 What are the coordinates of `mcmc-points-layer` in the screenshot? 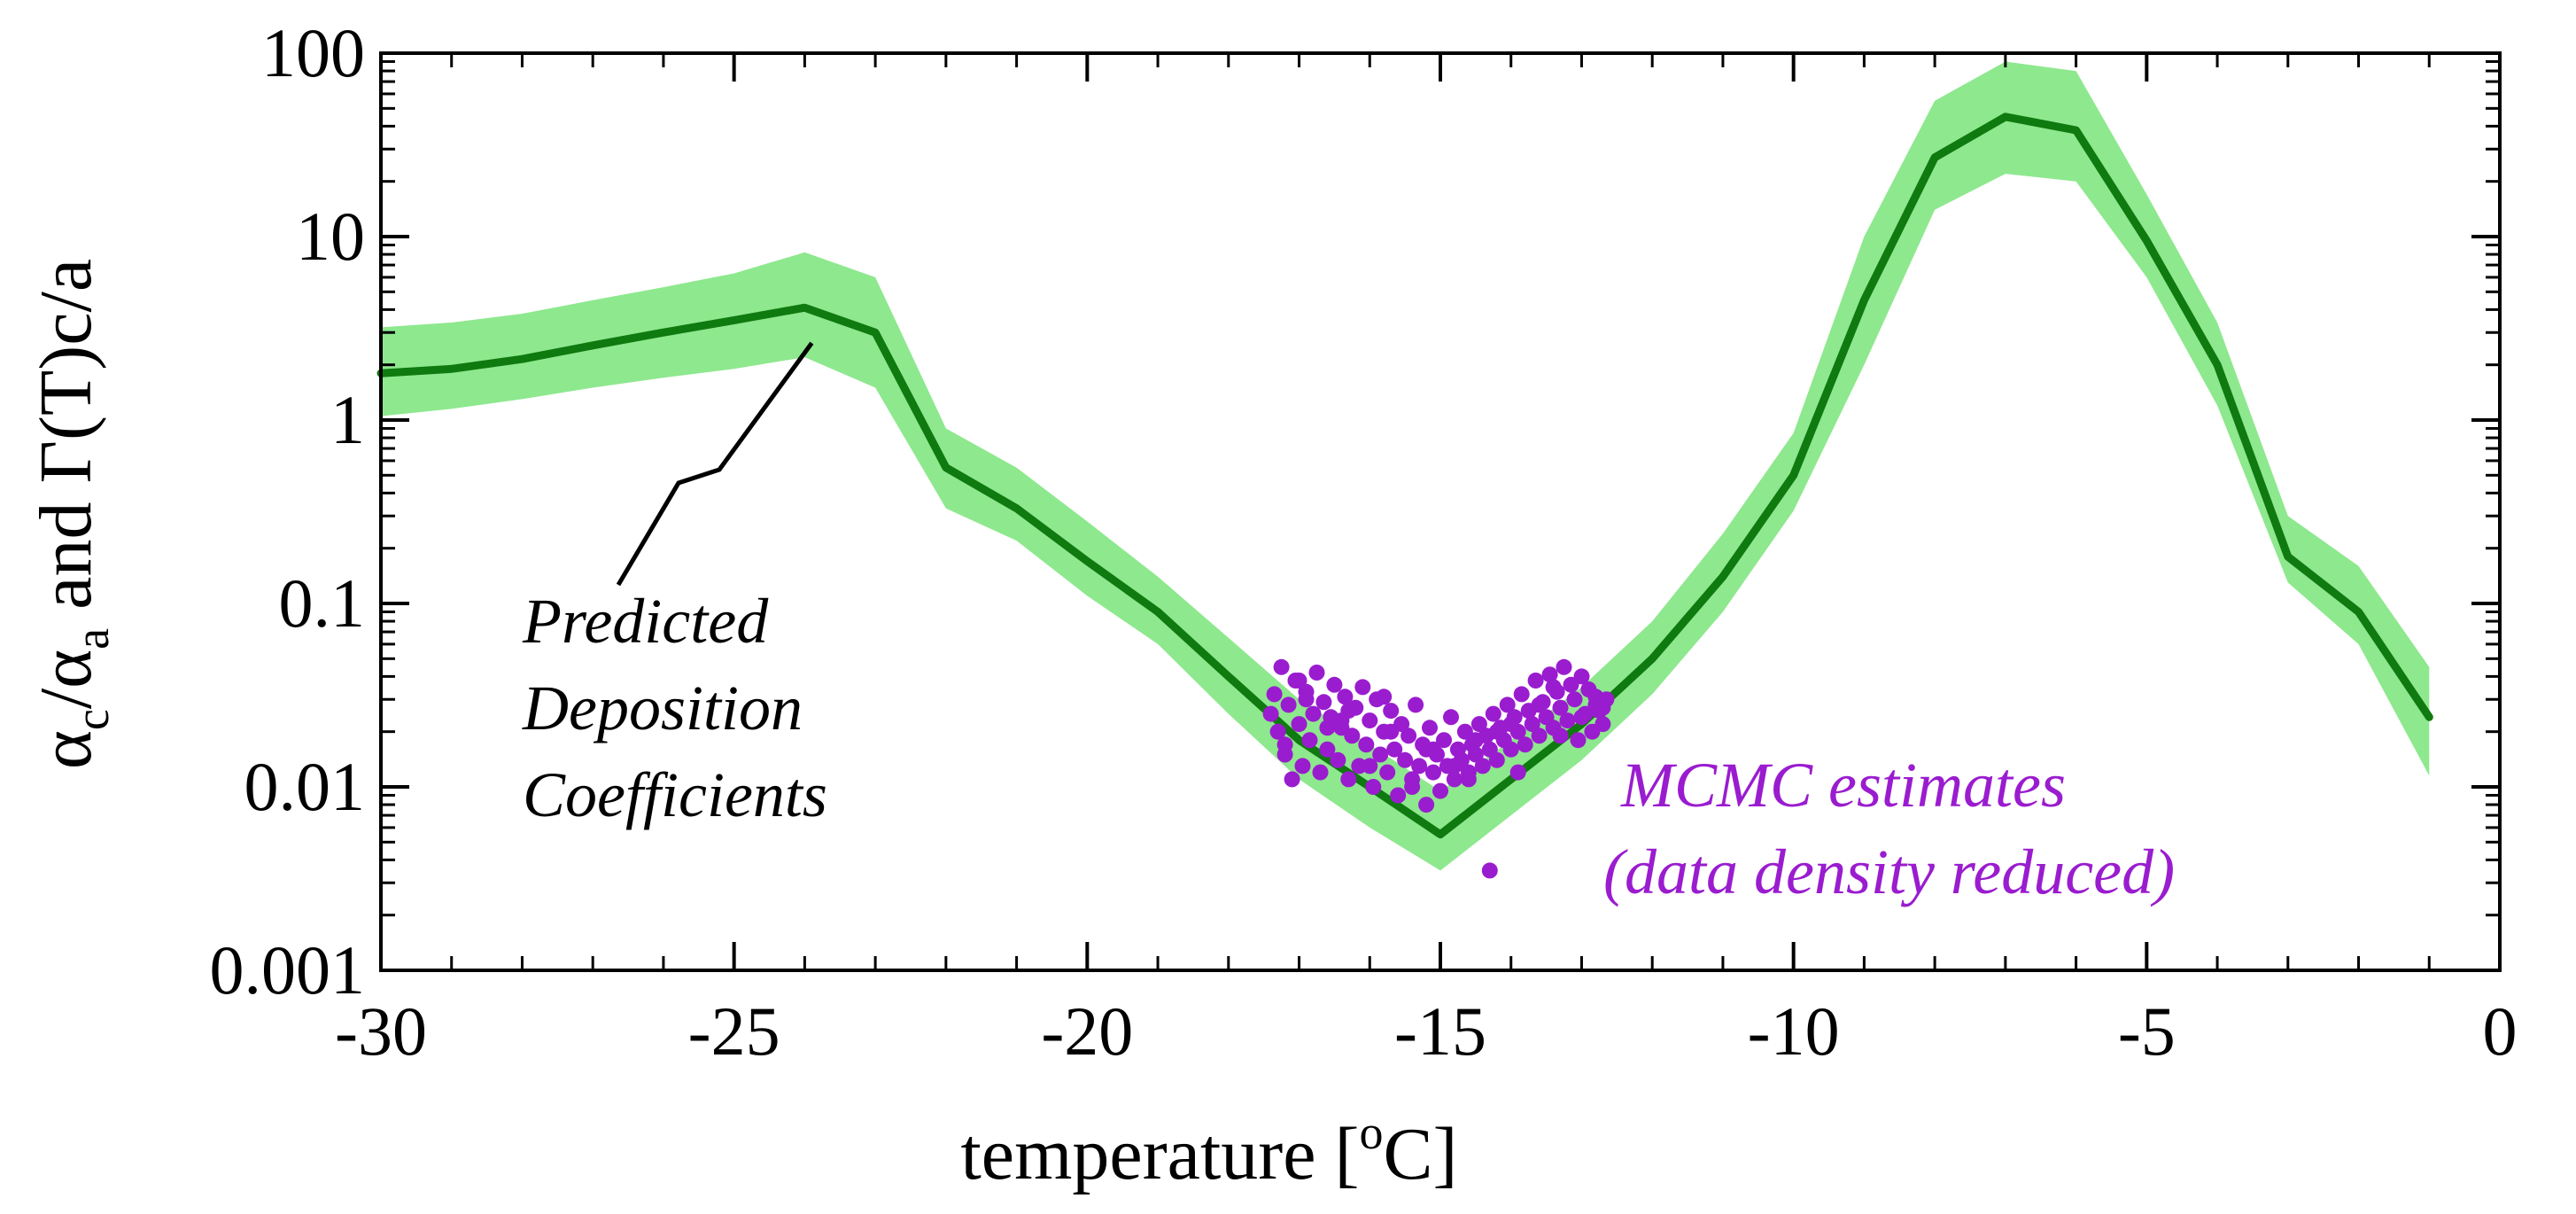 It's located at (1438, 768).